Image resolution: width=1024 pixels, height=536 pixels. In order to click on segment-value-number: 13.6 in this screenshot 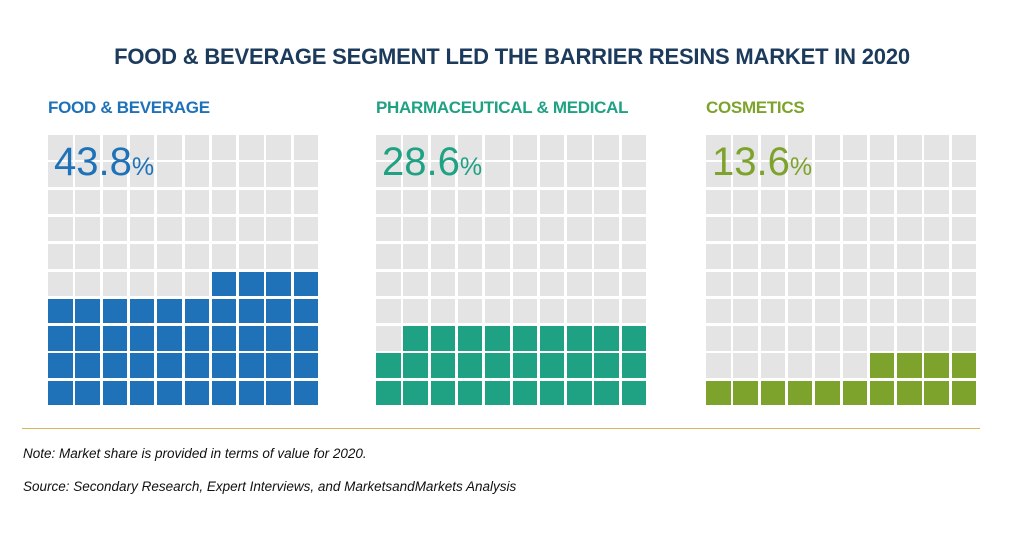, I will do `click(751, 162)`.